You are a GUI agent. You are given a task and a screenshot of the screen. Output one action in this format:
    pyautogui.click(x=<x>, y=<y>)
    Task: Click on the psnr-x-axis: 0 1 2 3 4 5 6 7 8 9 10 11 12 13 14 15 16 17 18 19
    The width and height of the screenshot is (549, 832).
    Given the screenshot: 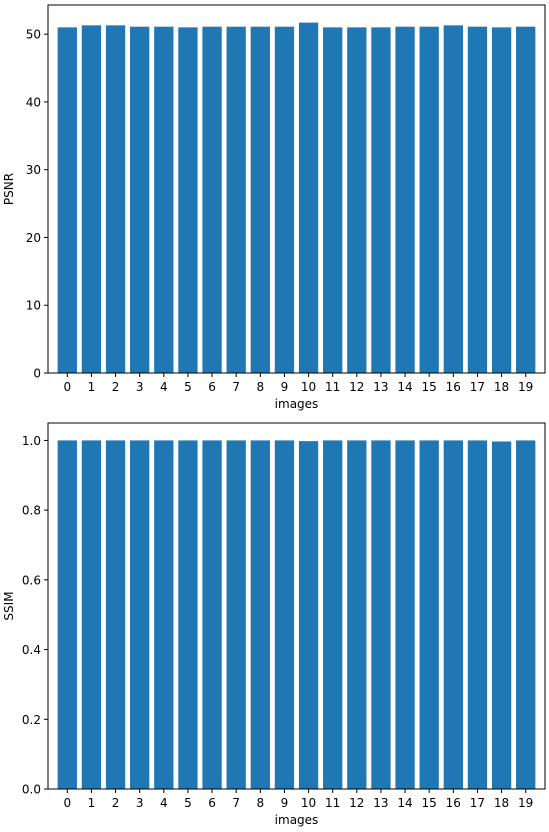 What is the action you would take?
    pyautogui.click(x=298, y=383)
    